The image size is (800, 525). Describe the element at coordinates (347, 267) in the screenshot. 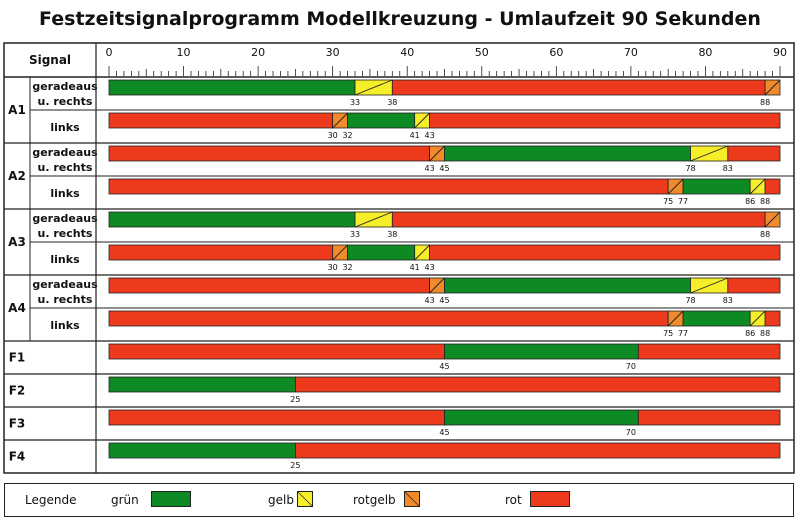

I see `time-mark-label: 32` at that location.